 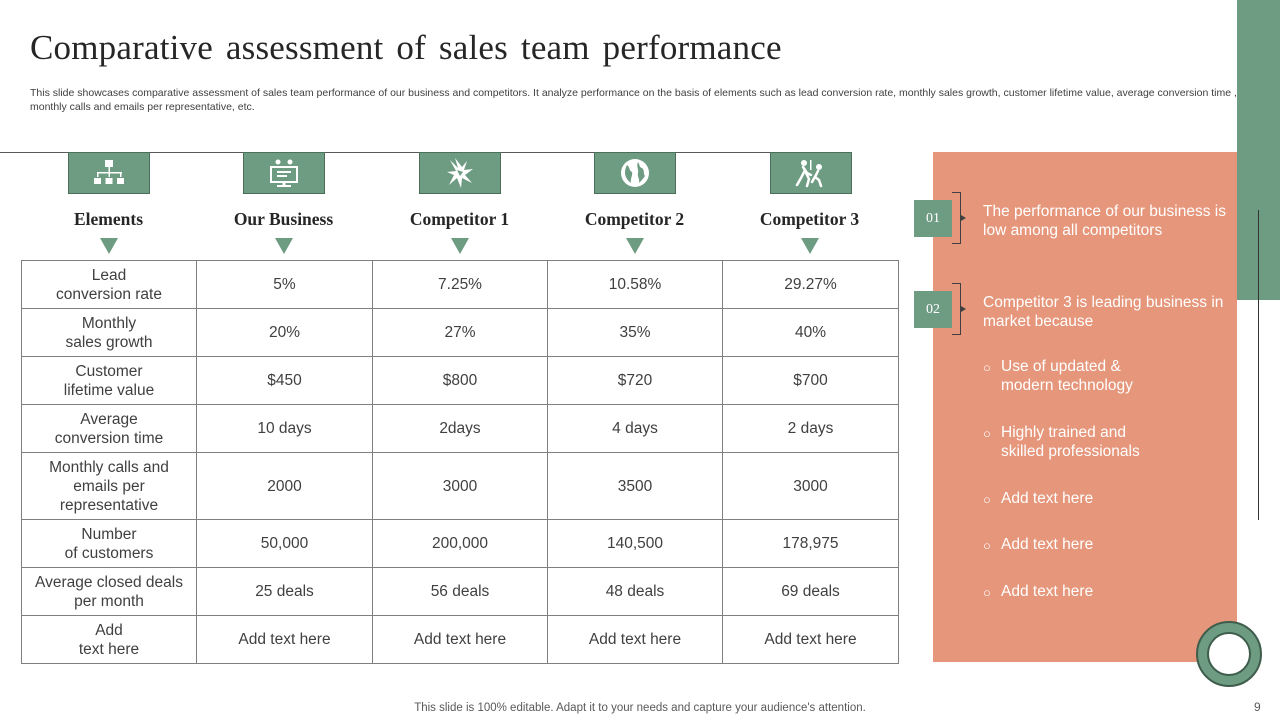 I want to click on table-cell: $700, so click(x=810, y=380).